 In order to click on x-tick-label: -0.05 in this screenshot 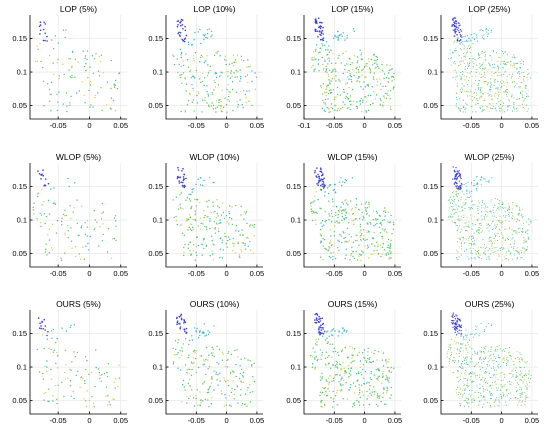, I will do `click(196, 125)`.